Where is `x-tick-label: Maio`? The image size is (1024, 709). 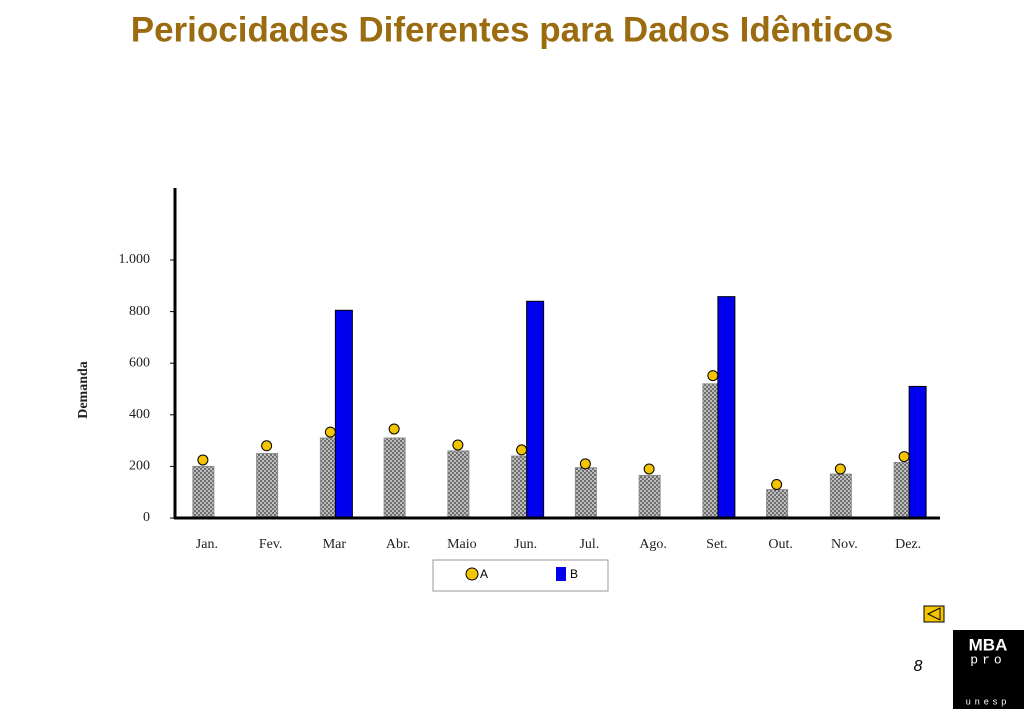 x-tick-label: Maio is located at coordinates (462, 544).